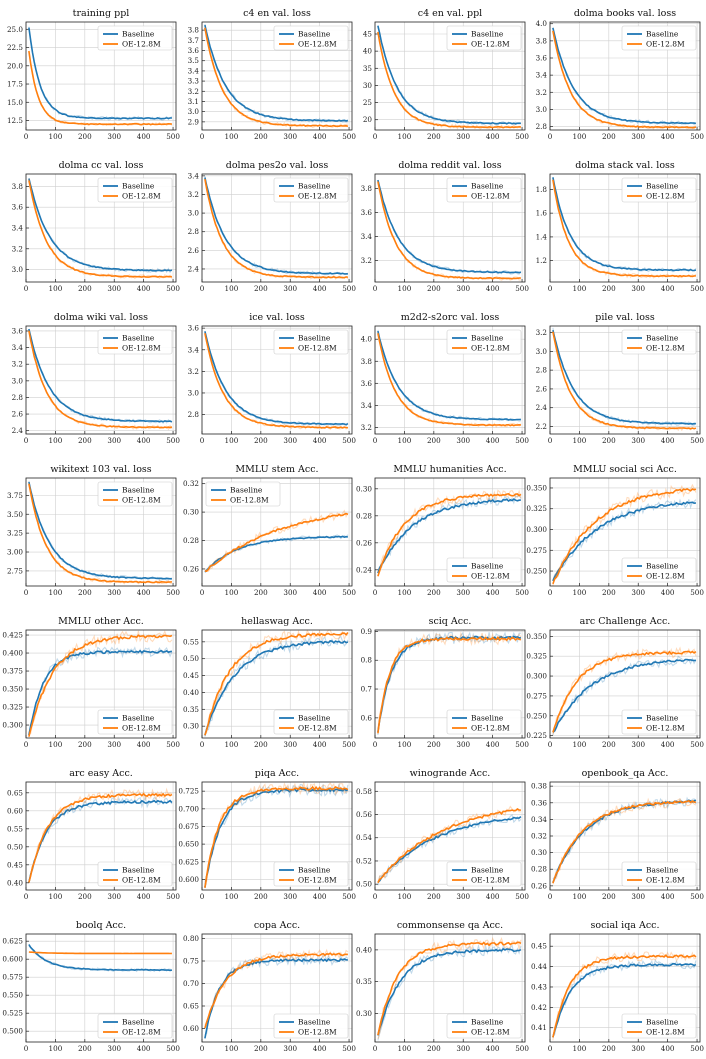 Image resolution: width=706 pixels, height=1059 pixels. What do you see at coordinates (191, 983) in the screenshot?
I see `y-tick-label: 0.70` at bounding box center [191, 983].